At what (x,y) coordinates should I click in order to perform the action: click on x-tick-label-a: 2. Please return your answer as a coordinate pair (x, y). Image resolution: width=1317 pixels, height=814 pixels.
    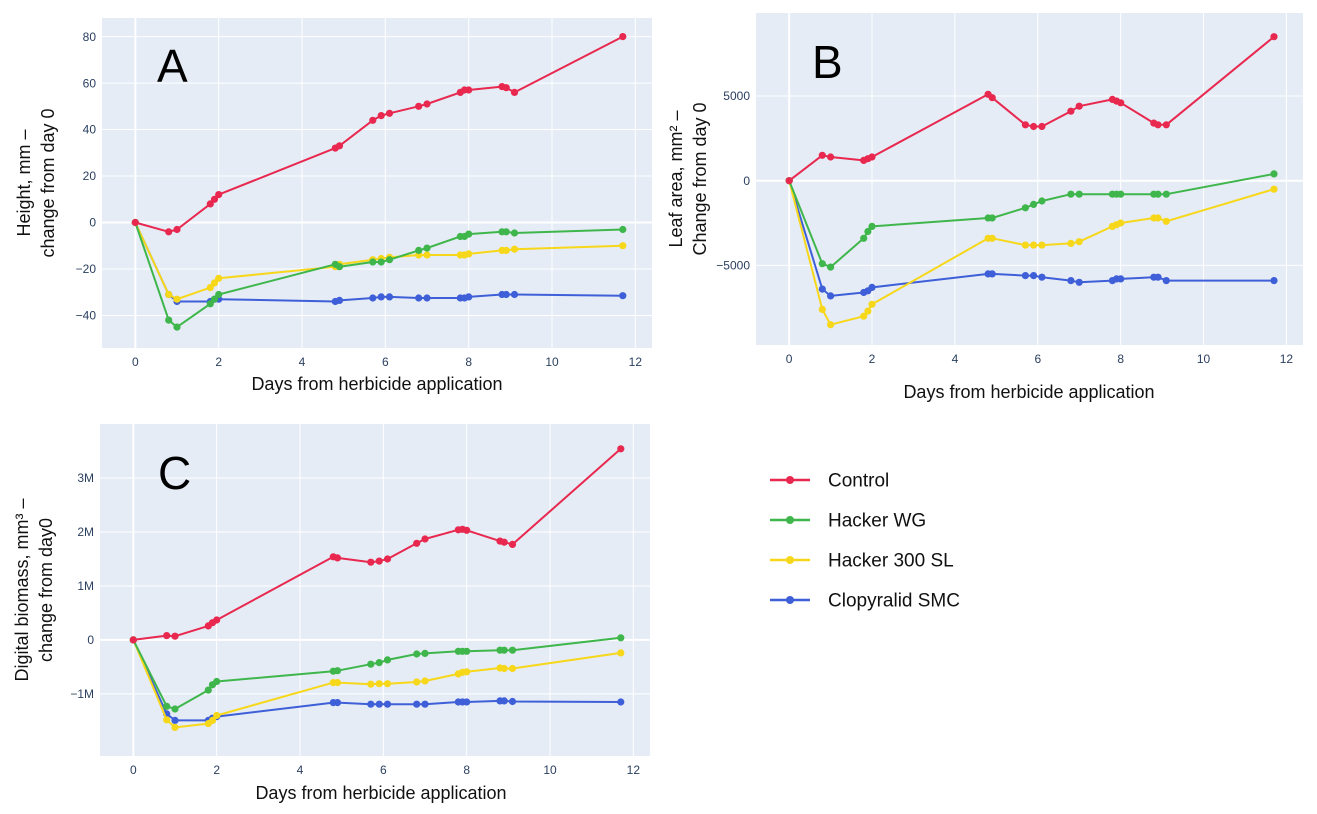
    Looking at the image, I should click on (218, 362).